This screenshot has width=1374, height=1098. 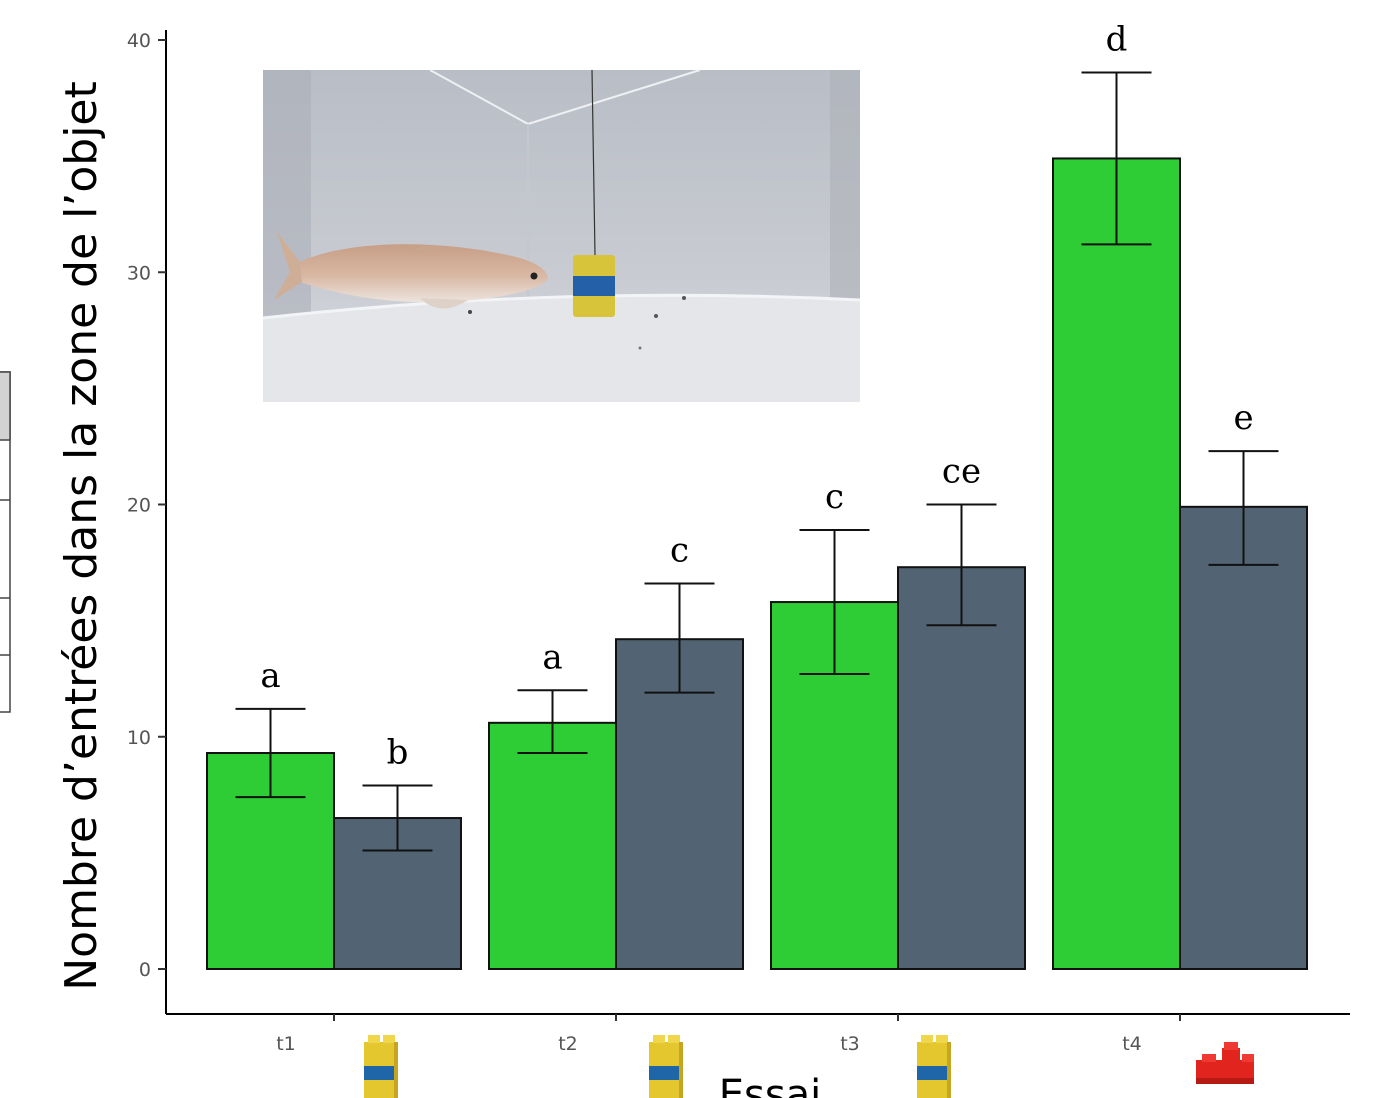 I want to click on y-tick-label: 10, so click(x=139, y=738).